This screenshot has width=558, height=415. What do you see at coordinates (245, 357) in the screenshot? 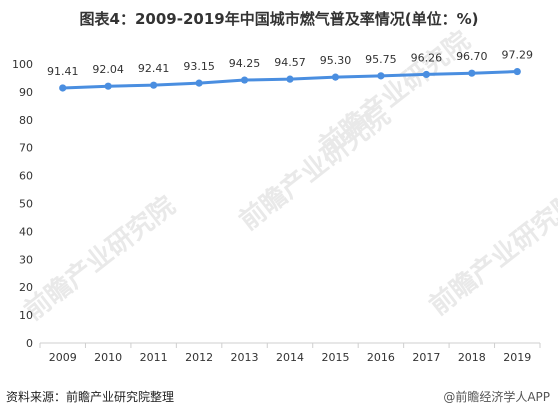
I see `x-tick-label: 2013` at bounding box center [245, 357].